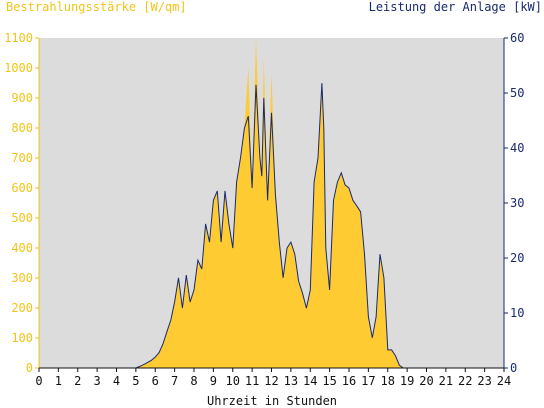 Image resolution: width=544 pixels, height=408 pixels. What do you see at coordinates (22, 218) in the screenshot?
I see `left-tick-label: 500` at bounding box center [22, 218].